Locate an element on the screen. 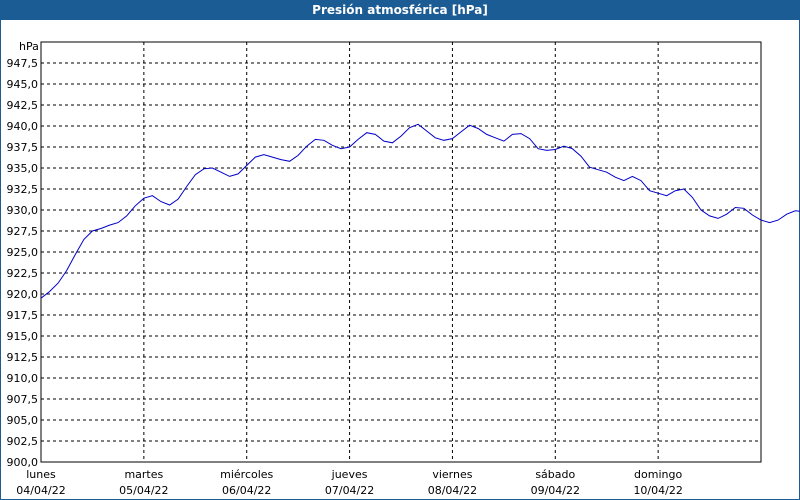  y-tick-label: 915,0 is located at coordinates (23, 336).